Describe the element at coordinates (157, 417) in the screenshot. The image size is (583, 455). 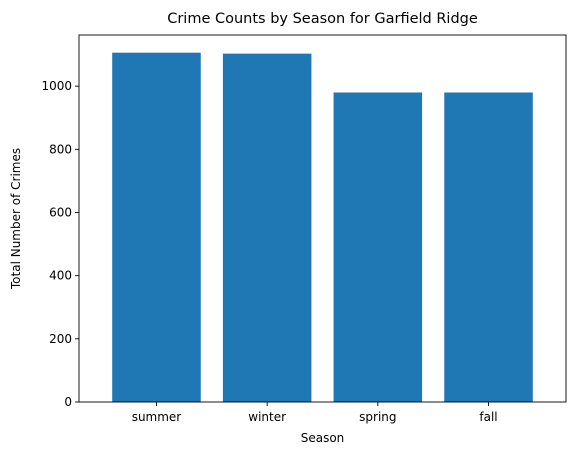
I see `x-tick-label: summer` at that location.